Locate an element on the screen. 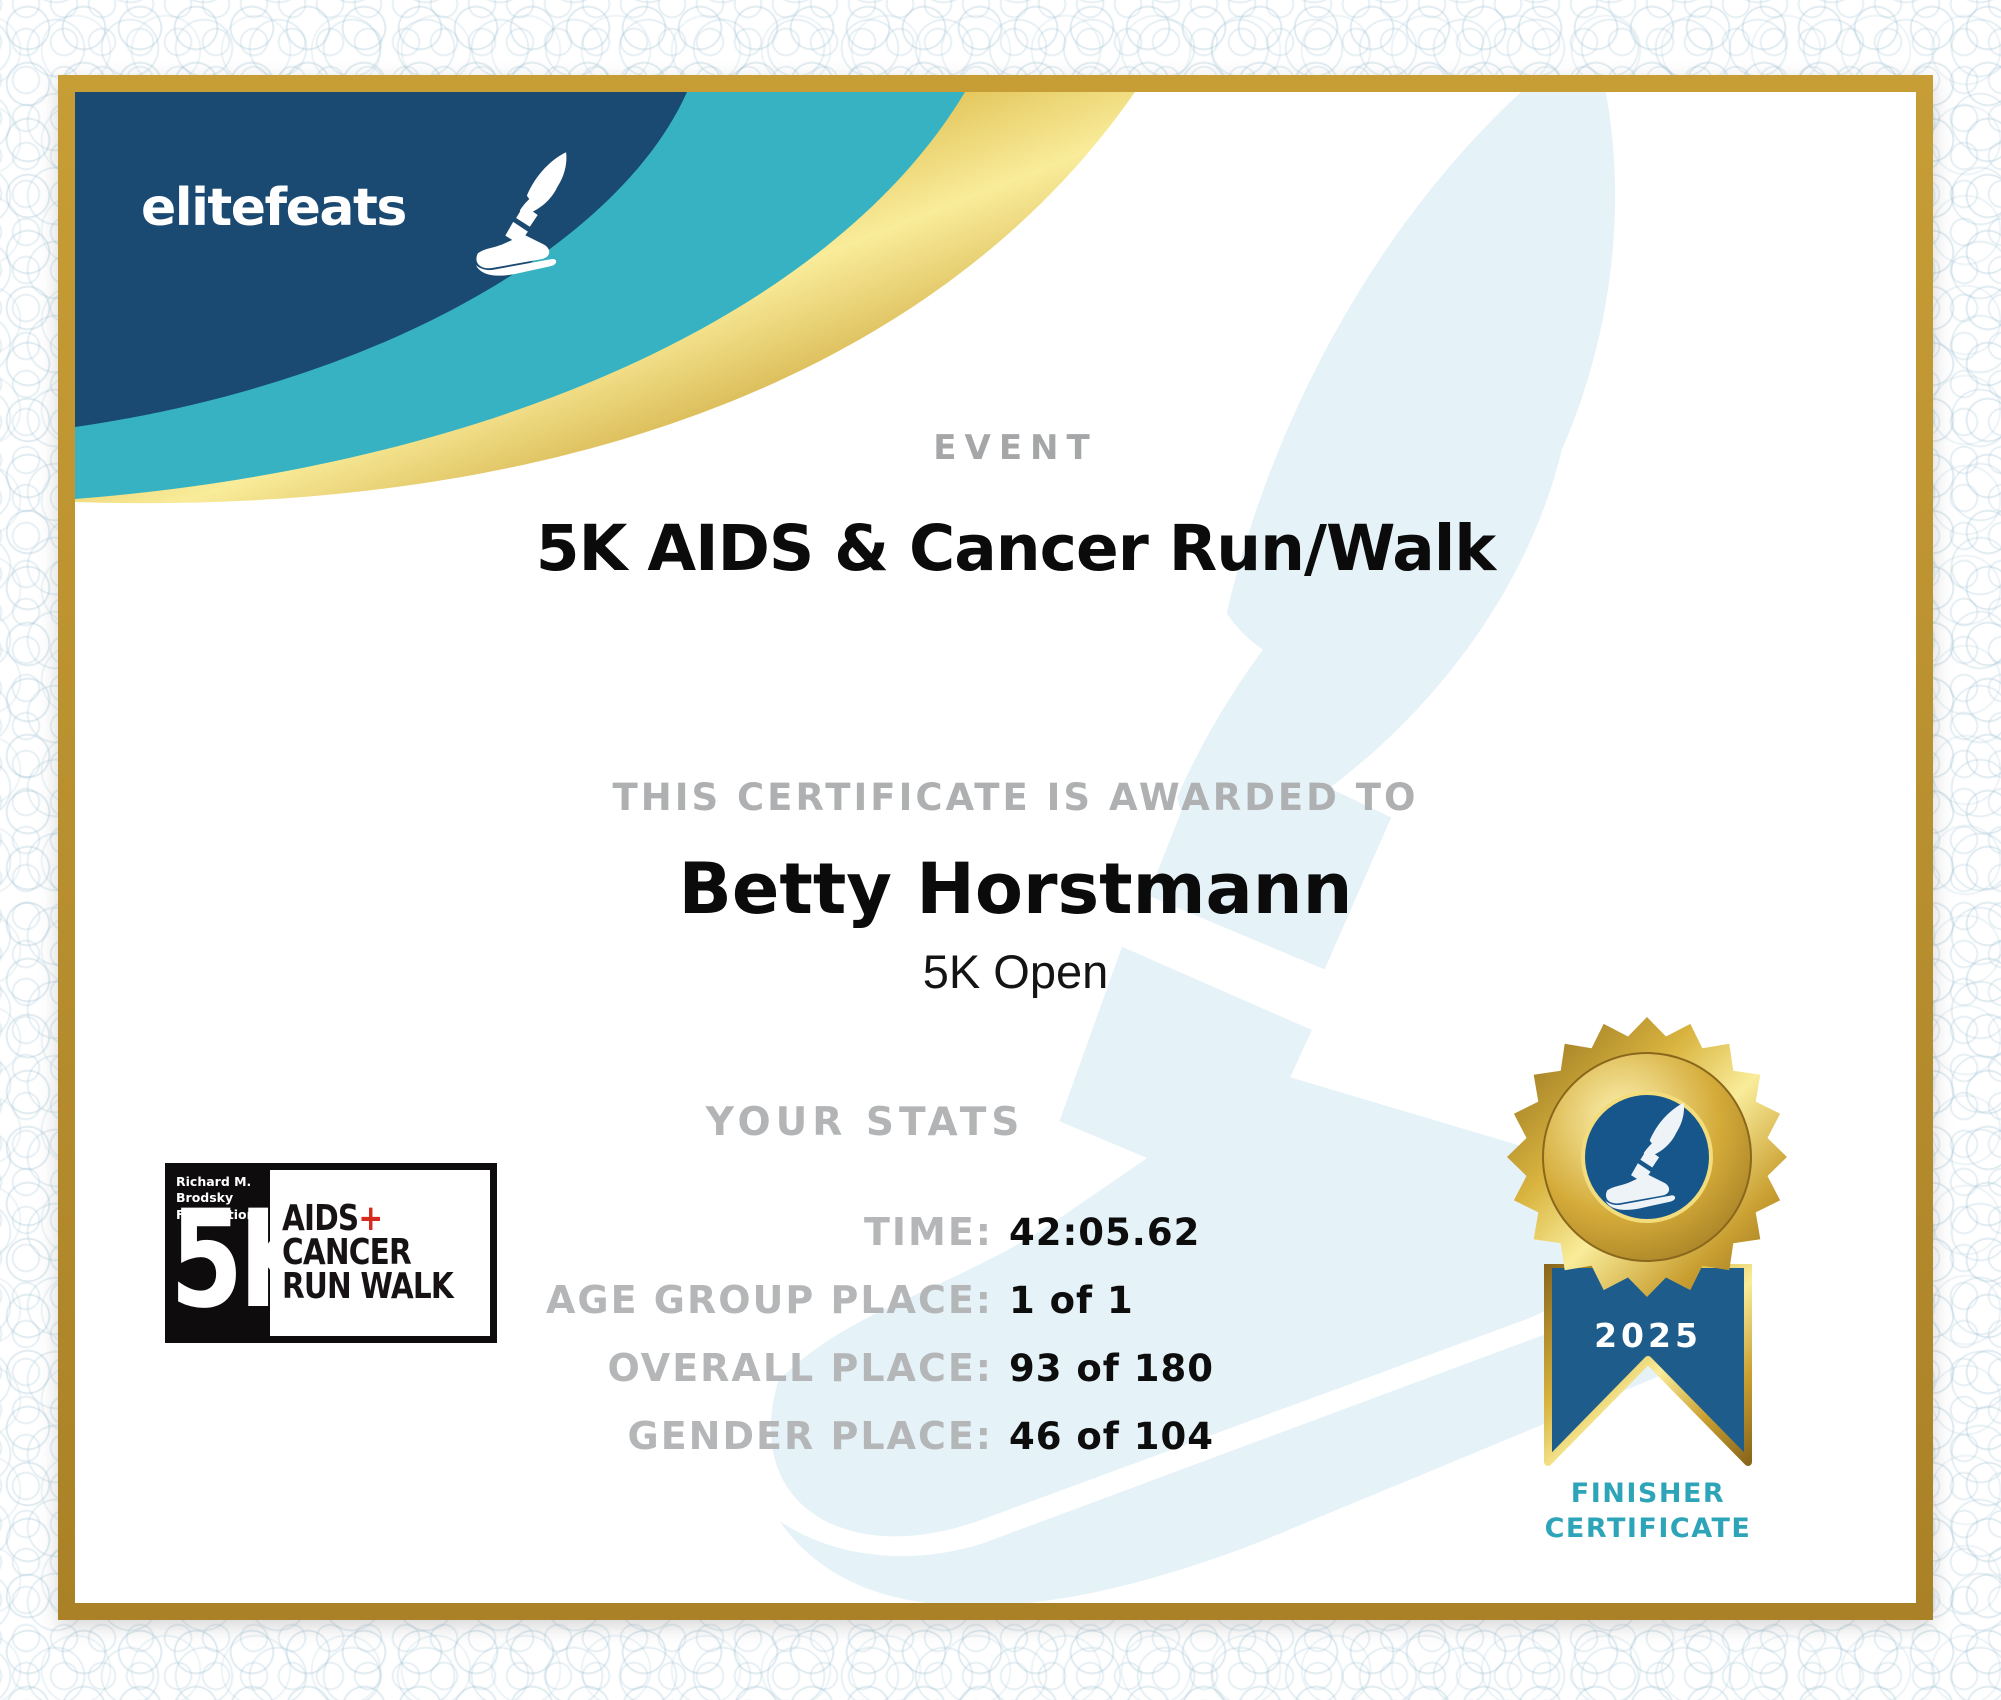  stat-label: AGE GROUP PLACE: is located at coordinates (769, 1300).